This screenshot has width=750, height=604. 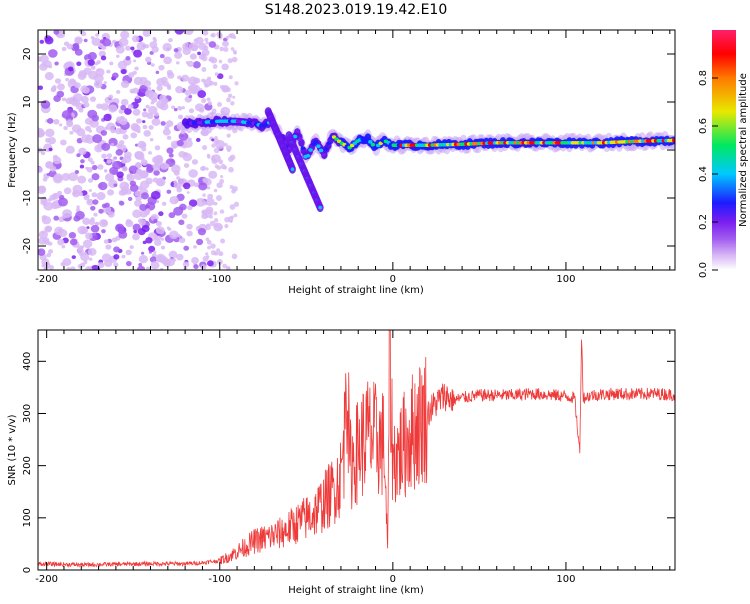 What do you see at coordinates (27, 198) in the screenshot?
I see `spectrogram-y-tick-label: -10` at bounding box center [27, 198].